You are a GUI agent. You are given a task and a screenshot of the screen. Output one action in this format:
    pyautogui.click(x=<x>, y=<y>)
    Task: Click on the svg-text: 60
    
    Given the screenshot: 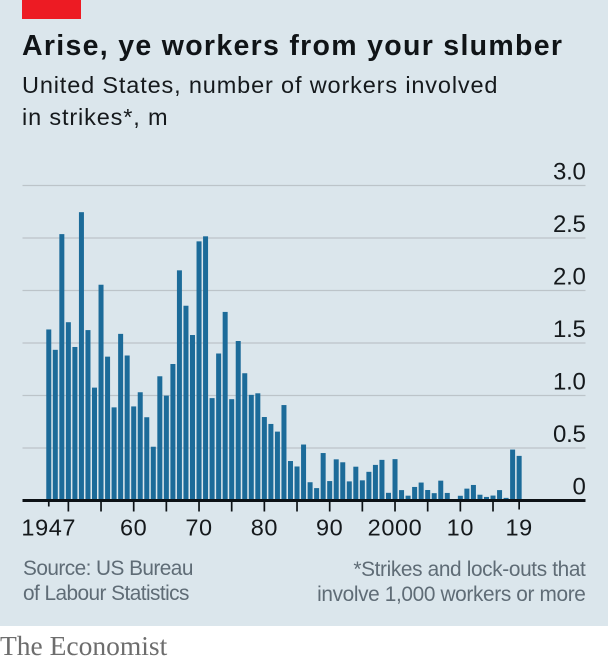 What is the action you would take?
    pyautogui.click(x=133, y=527)
    